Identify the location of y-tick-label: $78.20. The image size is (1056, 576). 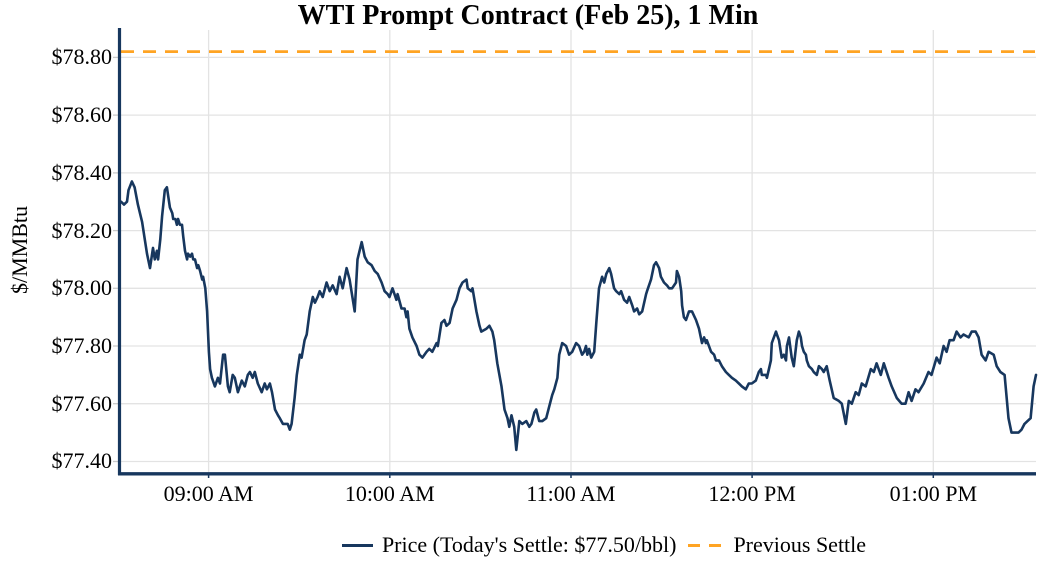
(82, 230).